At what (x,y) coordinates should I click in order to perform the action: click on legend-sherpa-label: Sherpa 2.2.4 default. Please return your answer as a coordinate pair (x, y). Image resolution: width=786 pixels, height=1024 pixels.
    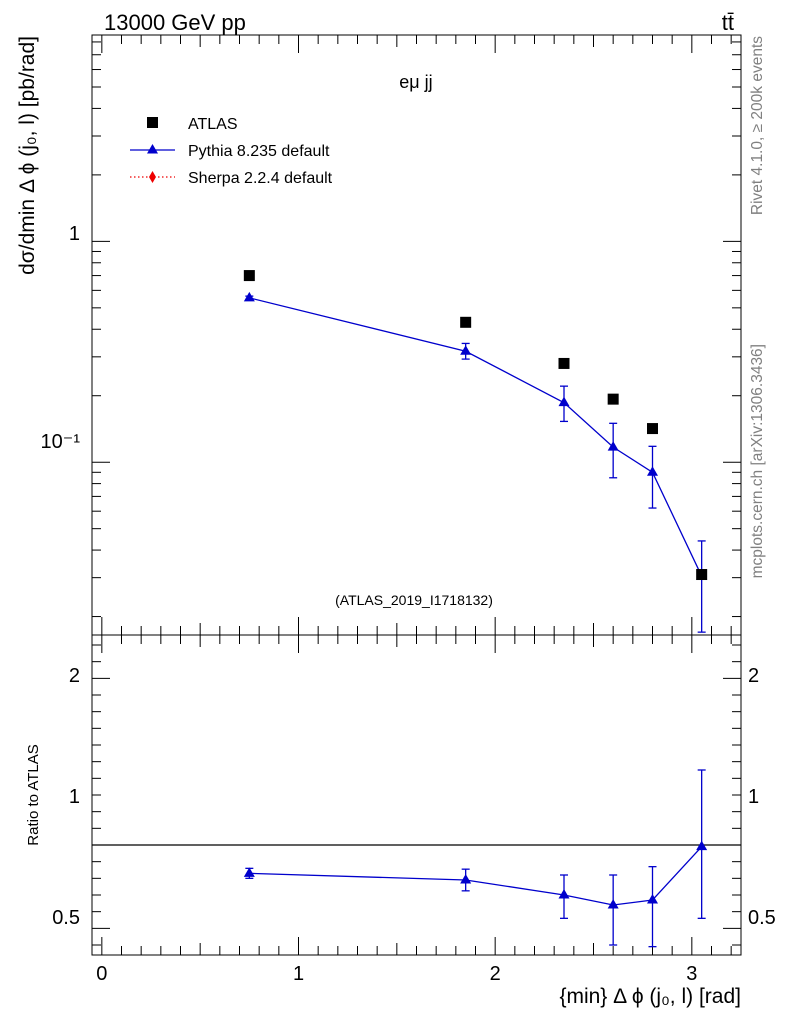
    Looking at the image, I should click on (260, 178).